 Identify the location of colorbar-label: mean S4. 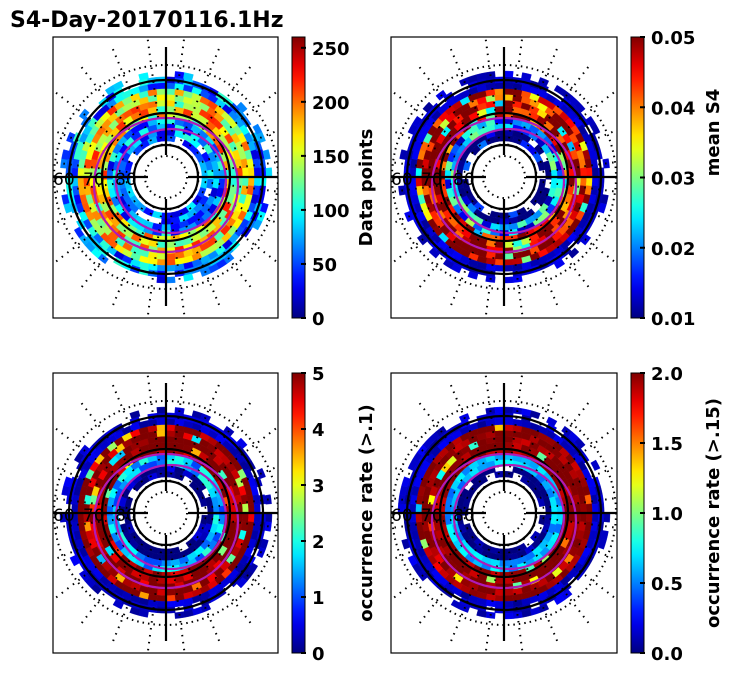
(713, 133).